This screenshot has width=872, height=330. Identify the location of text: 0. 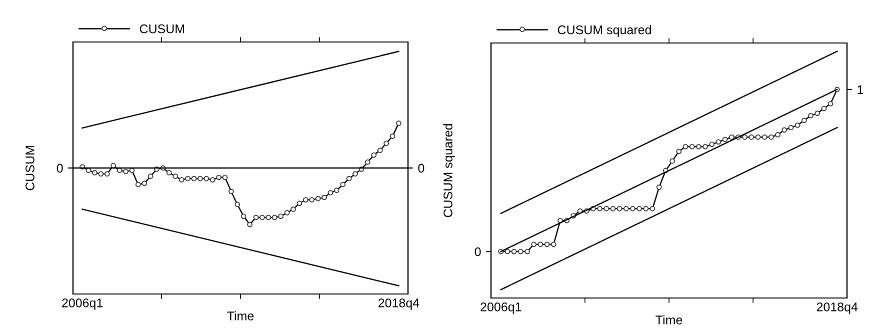
(59, 168).